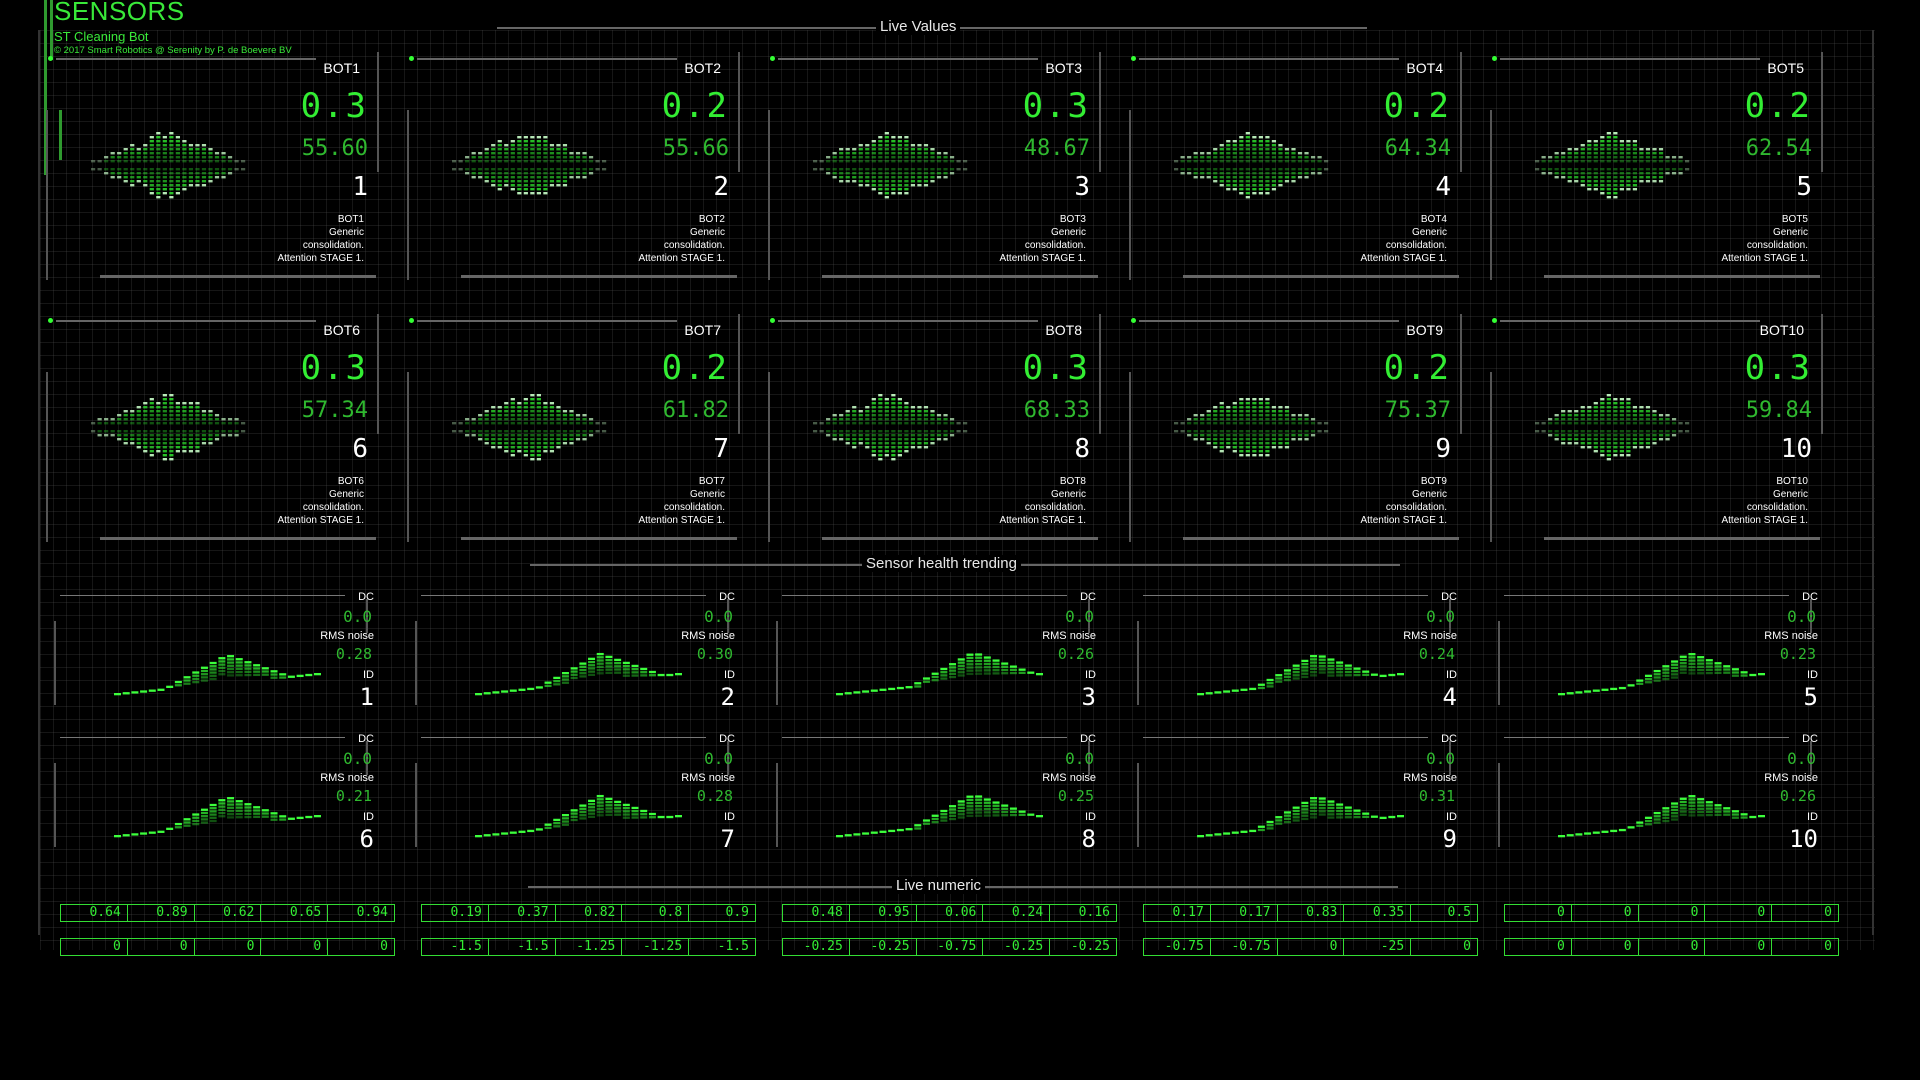 The width and height of the screenshot is (1920, 1080). What do you see at coordinates (1417, 148) in the screenshot?
I see `bot-secondary-value: 64.34` at bounding box center [1417, 148].